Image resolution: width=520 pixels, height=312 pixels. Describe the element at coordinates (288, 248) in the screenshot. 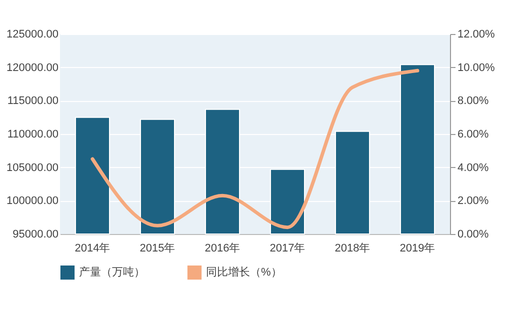

I see `x-tick-label: 2017年` at that location.